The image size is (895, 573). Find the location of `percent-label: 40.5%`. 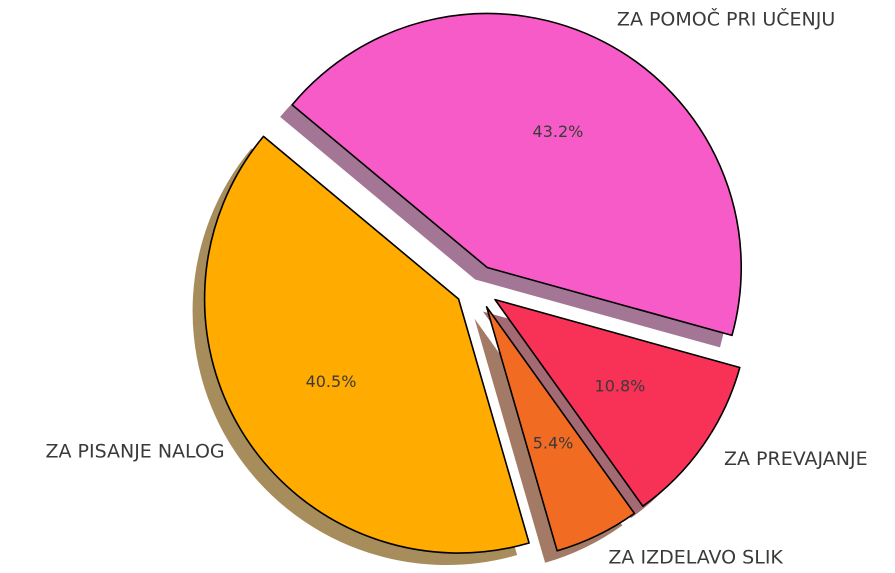

percent-label: 40.5% is located at coordinates (331, 381).